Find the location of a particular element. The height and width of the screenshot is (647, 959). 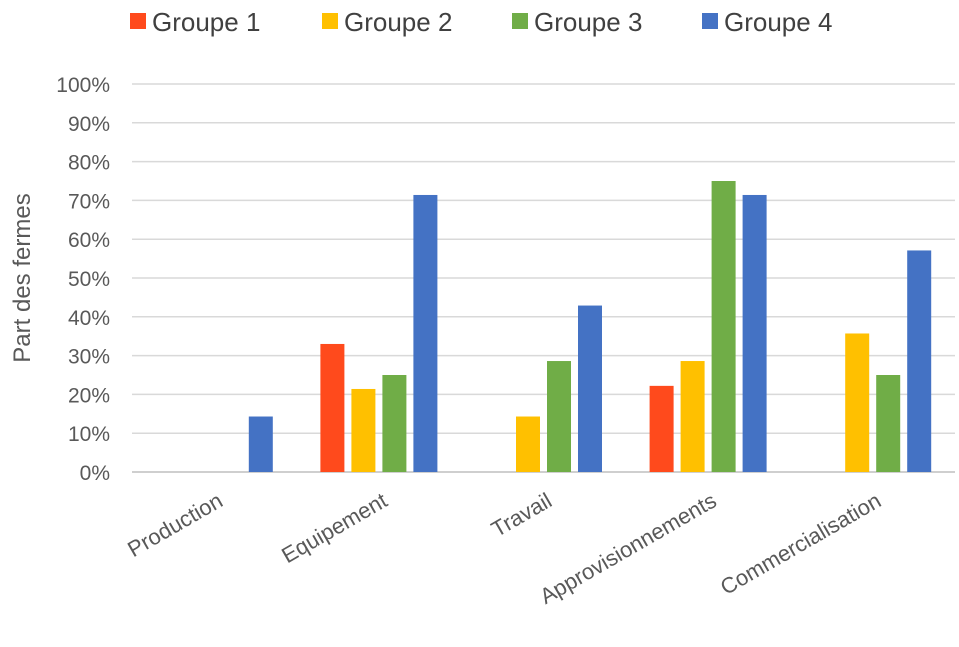

legend-label: Groupe 4 is located at coordinates (778, 22).